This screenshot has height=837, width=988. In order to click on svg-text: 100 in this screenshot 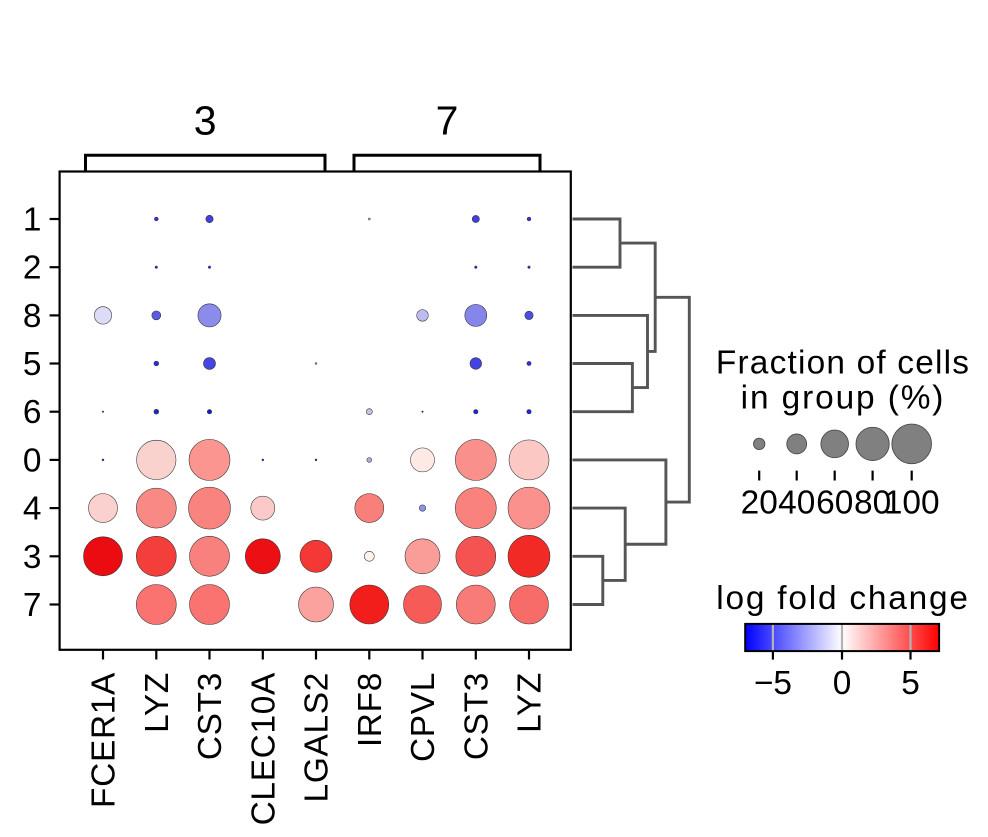, I will do `click(912, 502)`.